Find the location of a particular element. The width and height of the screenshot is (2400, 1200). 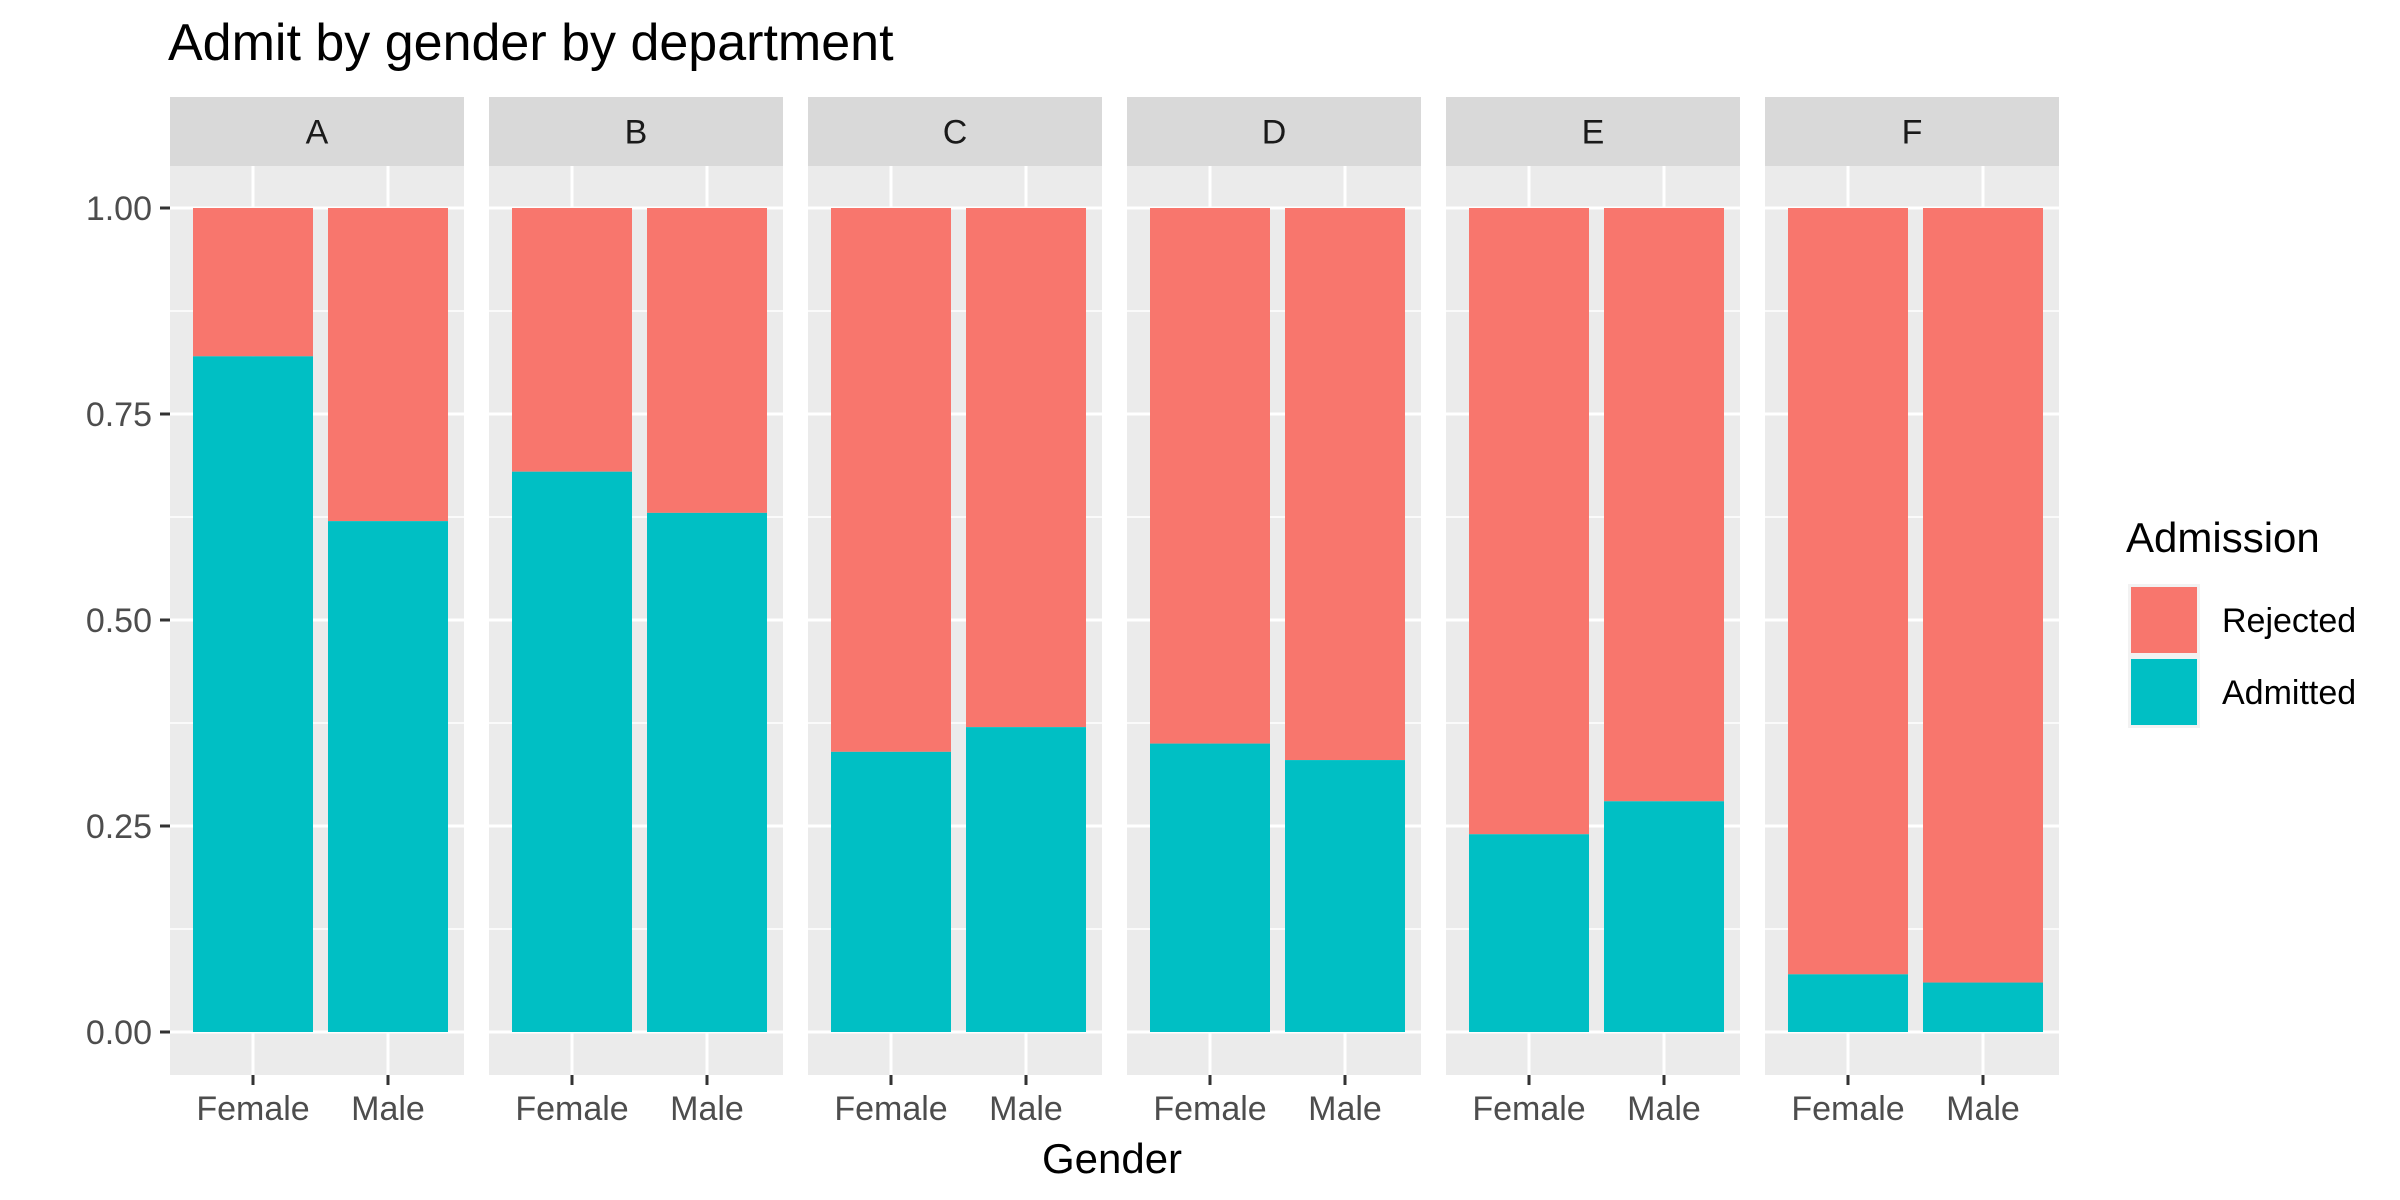

bar-admitted-d-female is located at coordinates (1210, 887).